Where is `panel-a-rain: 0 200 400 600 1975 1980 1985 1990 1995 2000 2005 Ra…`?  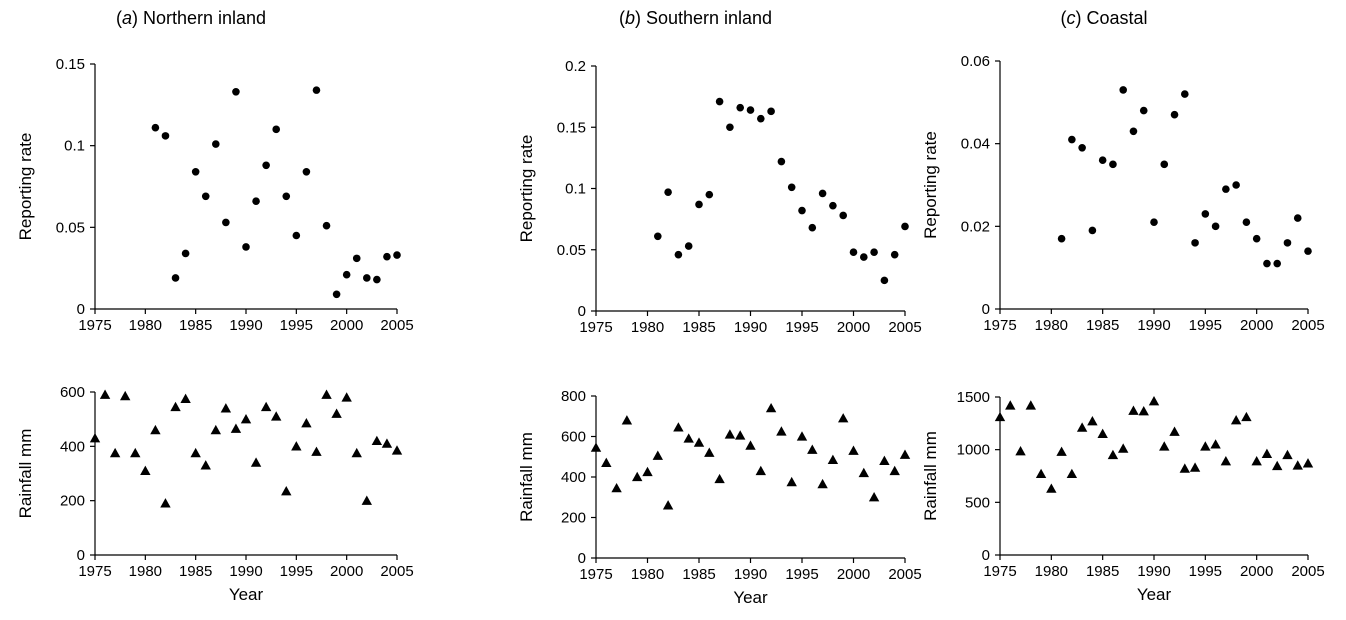
panel-a-rain: 0 200 400 600 1975 1980 1985 1990 1995 2000 2005 Ra… is located at coordinates (215, 494).